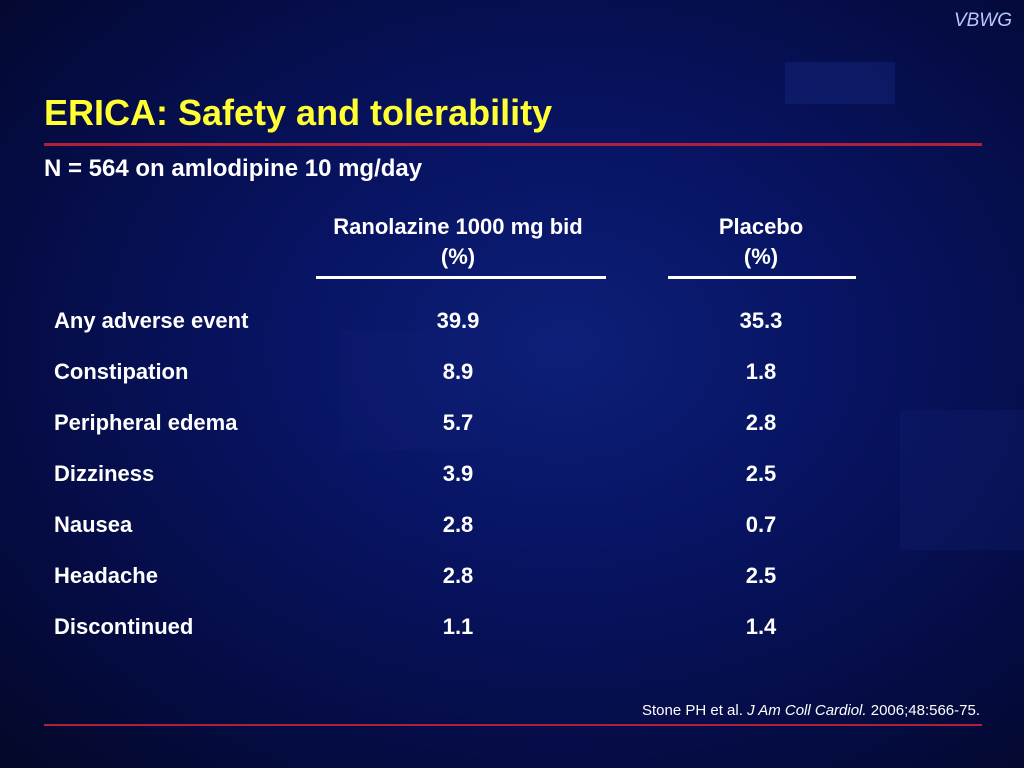 The width and height of the screenshot is (1024, 768). Describe the element at coordinates (512, 425) in the screenshot. I see `table-row: Peripheral edema 5.7 2.8` at that location.